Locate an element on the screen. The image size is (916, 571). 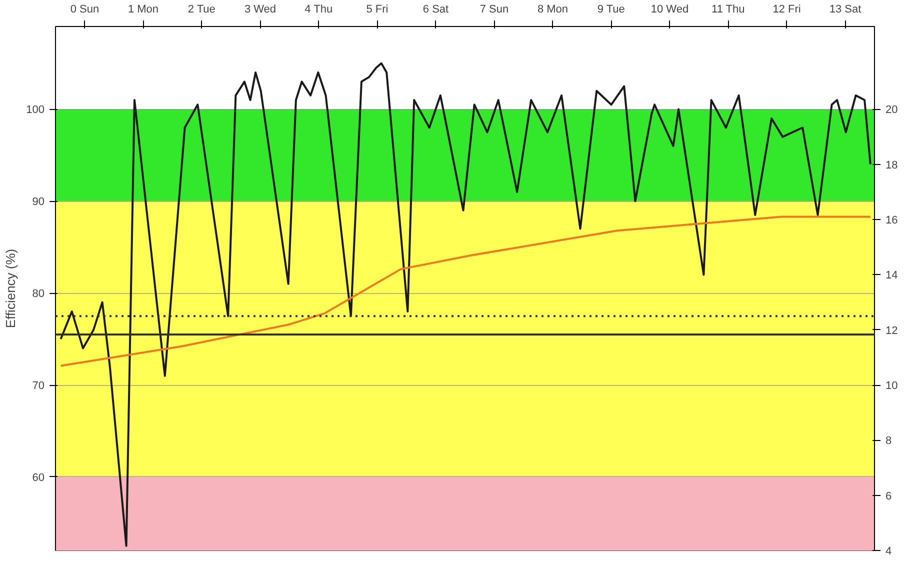
y-tick-label: 70 is located at coordinates (38, 386).